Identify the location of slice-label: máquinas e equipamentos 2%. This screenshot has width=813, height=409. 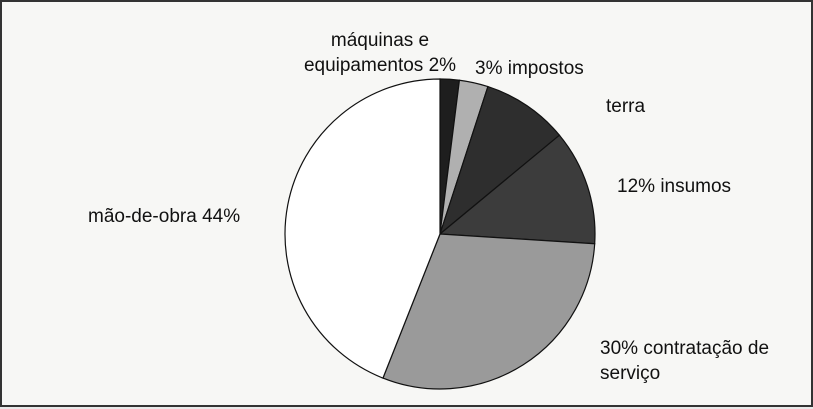
(380, 53).